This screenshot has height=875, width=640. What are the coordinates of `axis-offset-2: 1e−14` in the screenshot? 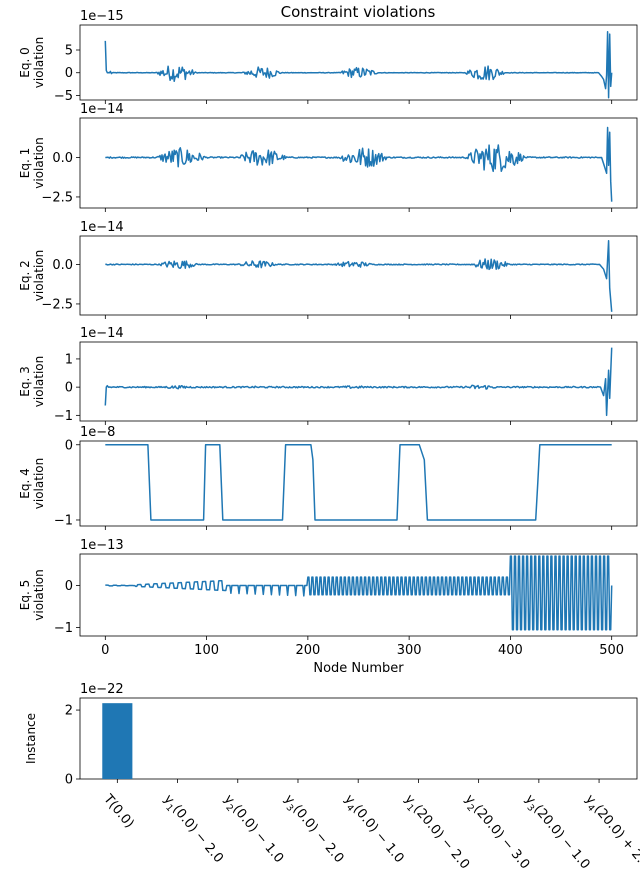 It's located at (102, 227).